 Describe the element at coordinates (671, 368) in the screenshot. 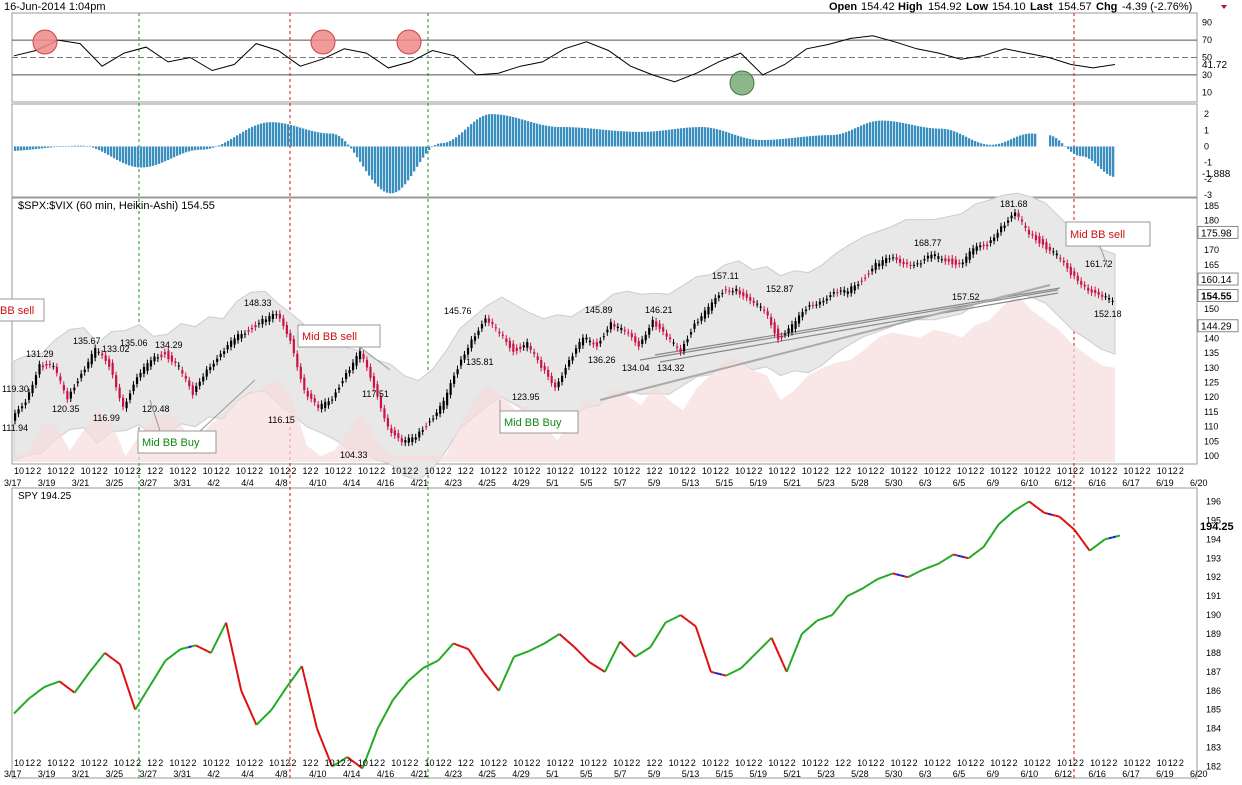

I see `price-data-label: 134.32` at that location.